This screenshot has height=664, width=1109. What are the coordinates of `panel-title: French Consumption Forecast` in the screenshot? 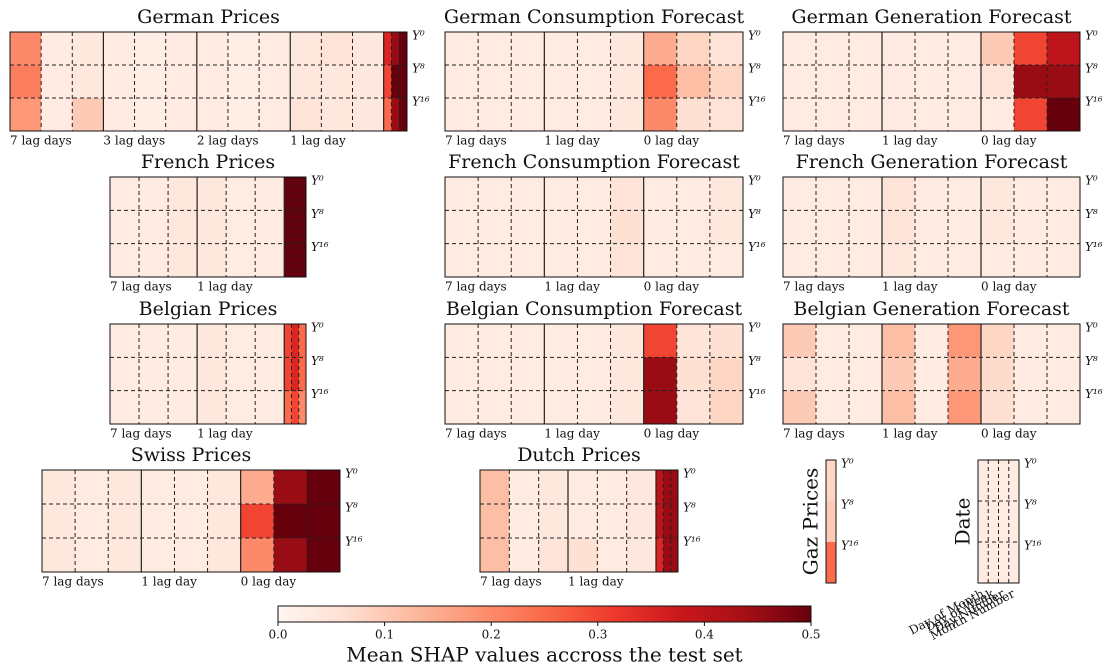 It's located at (594, 162).